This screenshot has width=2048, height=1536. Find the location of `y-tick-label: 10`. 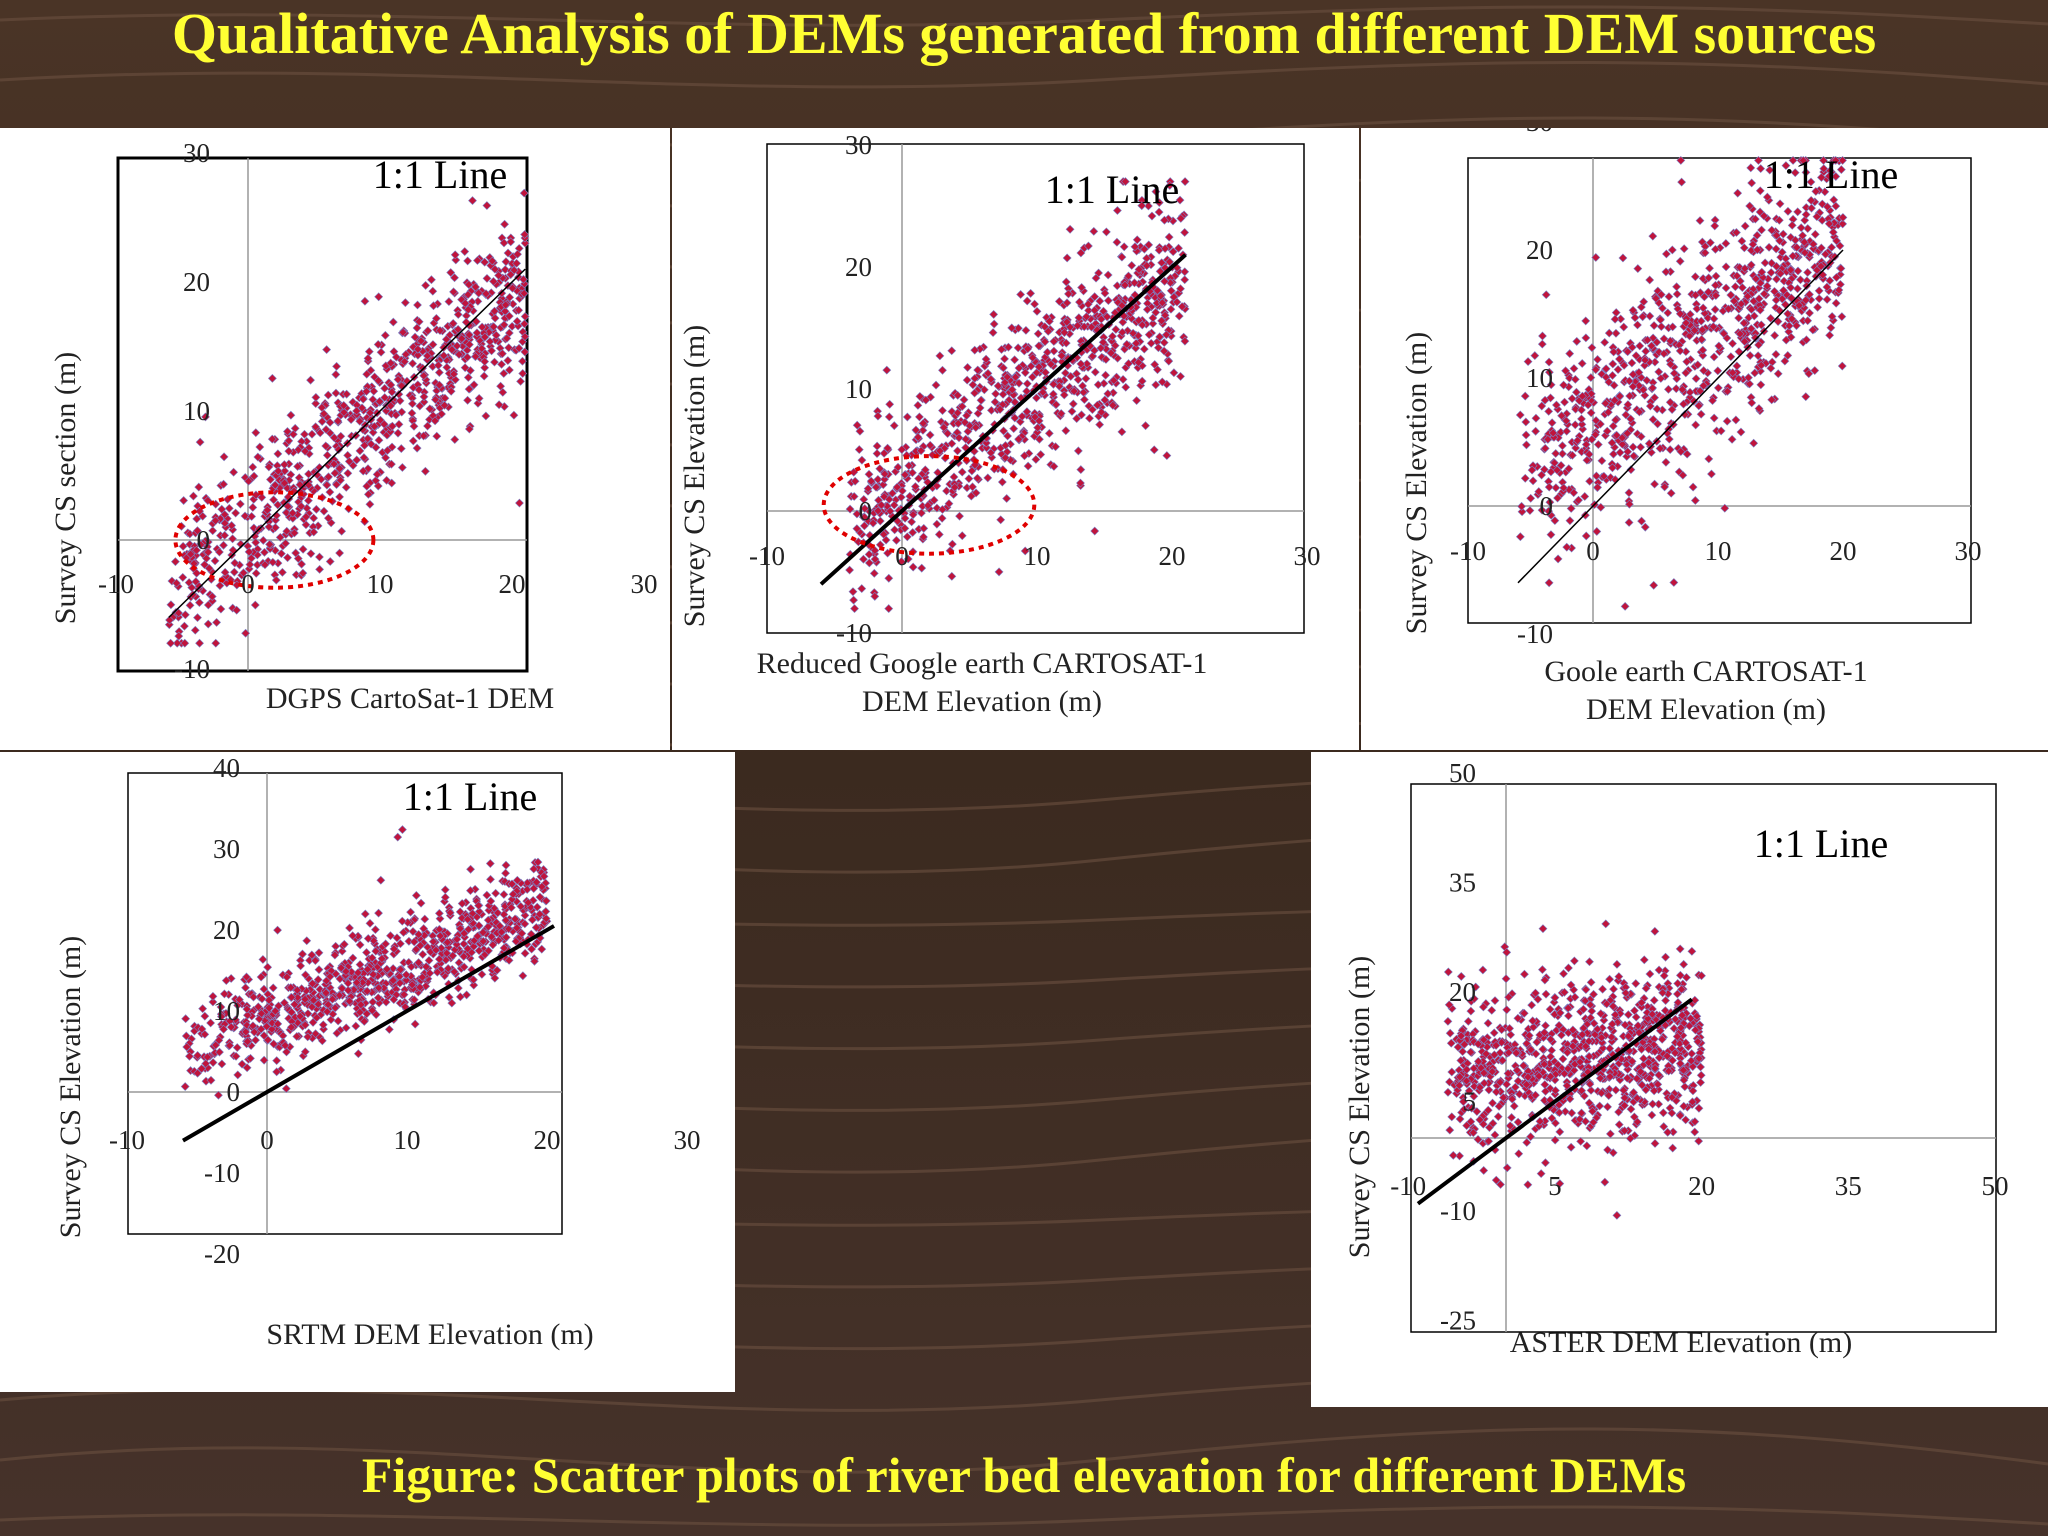

y-tick-label: 10 is located at coordinates (196, 411).